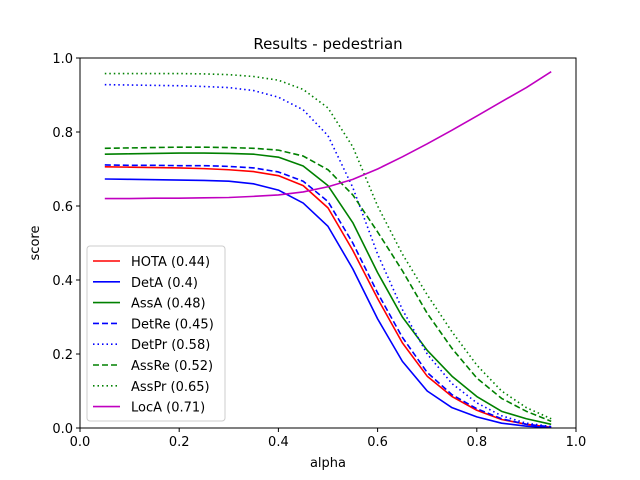 This screenshot has height=480, width=640. I want to click on chart-title: Results - pedestrian, so click(327, 44).